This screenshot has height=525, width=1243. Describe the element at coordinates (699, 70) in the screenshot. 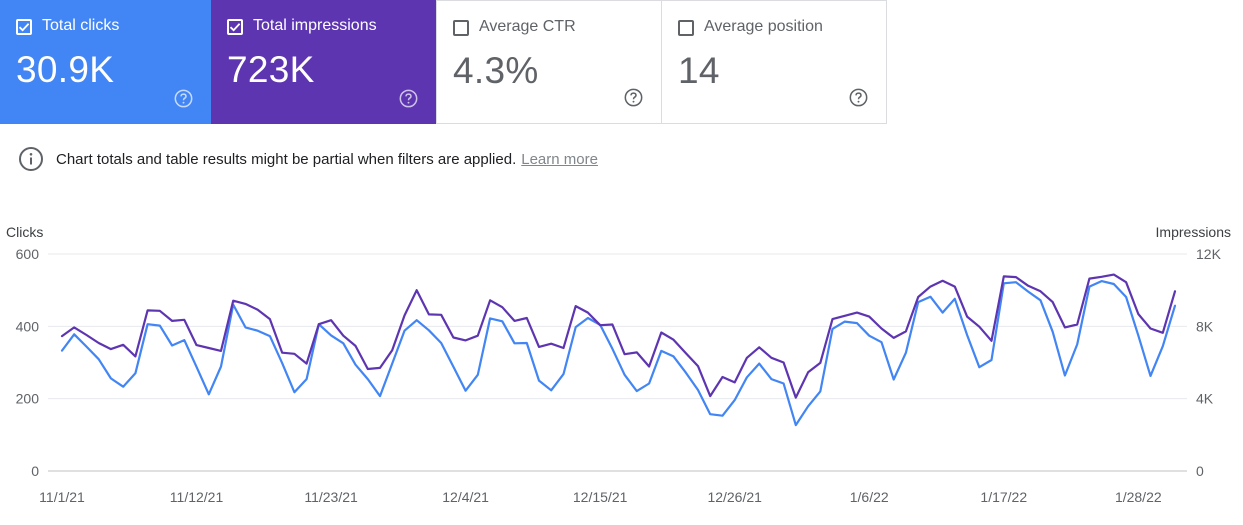

I see `metric-value: 14` at that location.